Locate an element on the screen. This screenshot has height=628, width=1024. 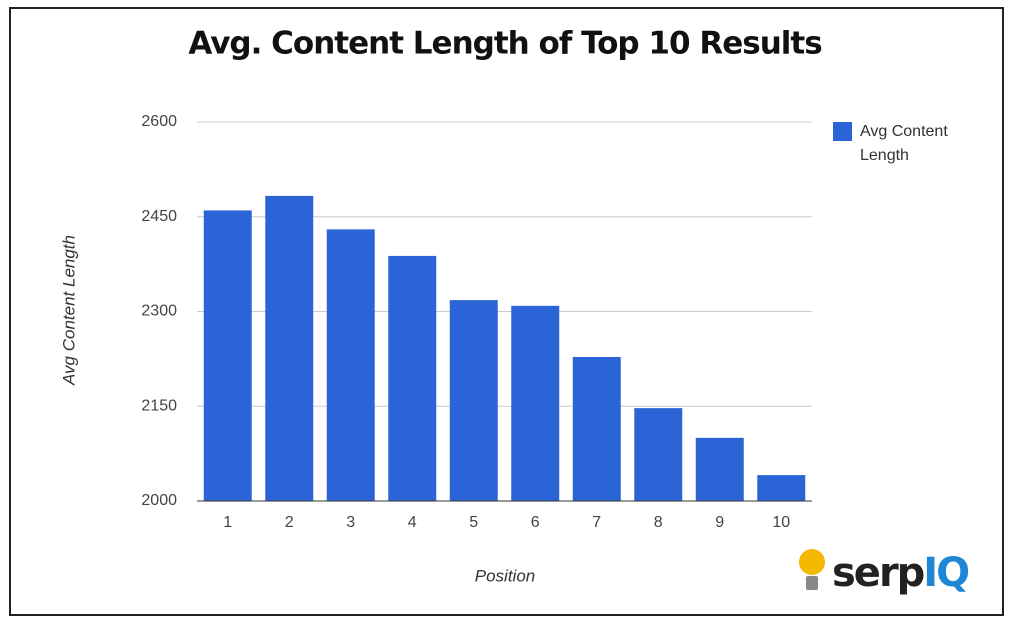
x-tick-label: 3 is located at coordinates (350, 522).